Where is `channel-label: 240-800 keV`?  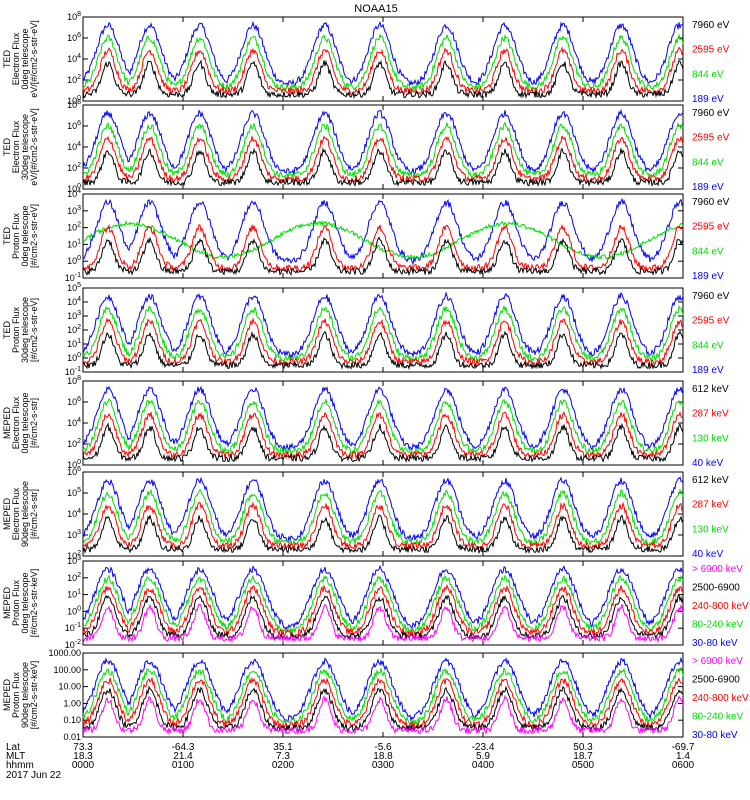
channel-label: 240-800 keV is located at coordinates (720, 606).